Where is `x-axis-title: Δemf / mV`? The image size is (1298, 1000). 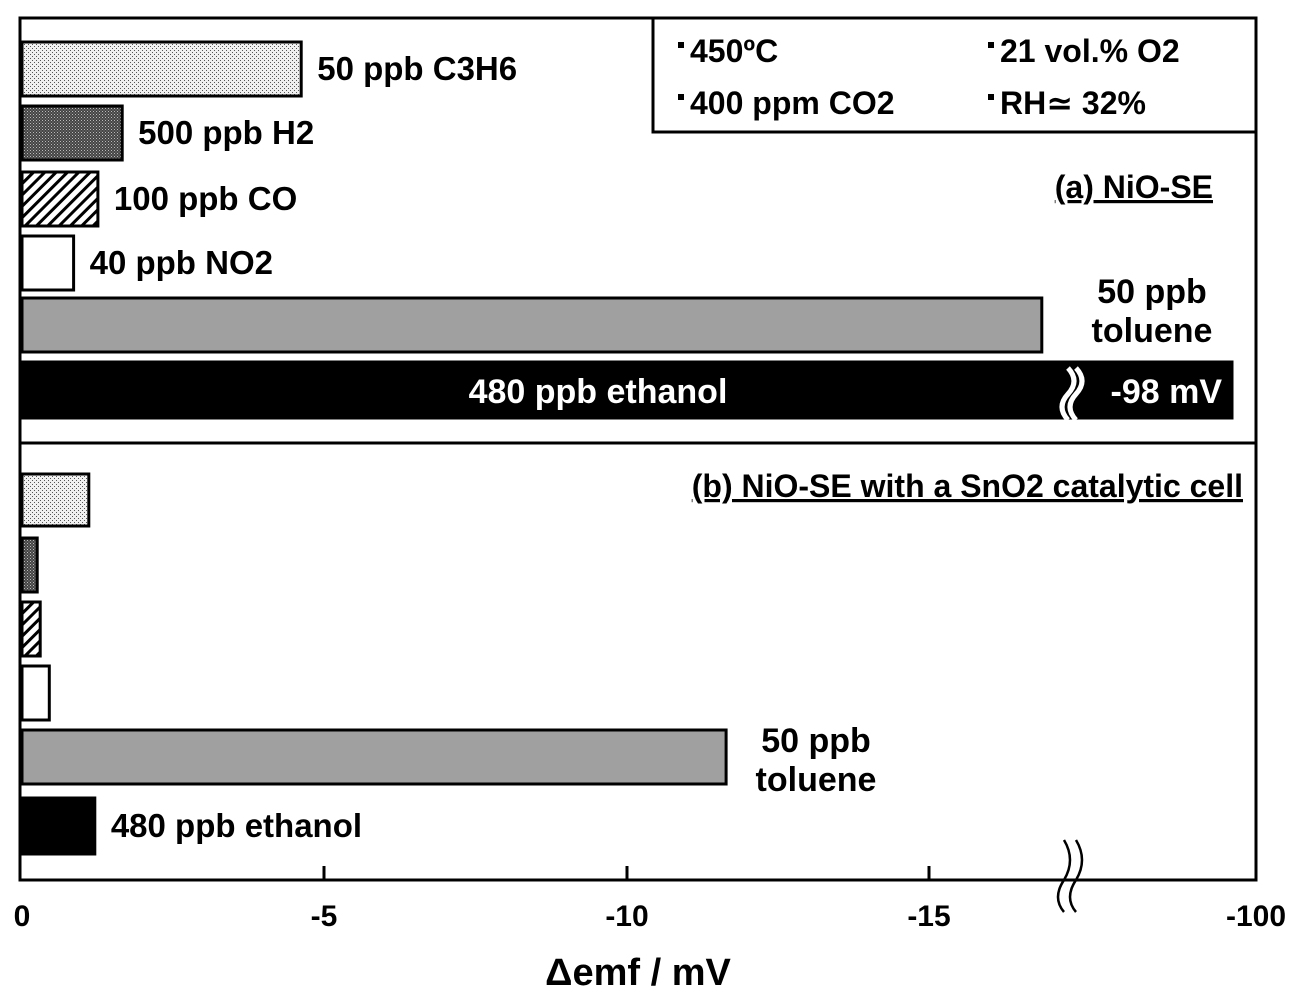
x-axis-title: Δemf / mV is located at coordinates (638, 973).